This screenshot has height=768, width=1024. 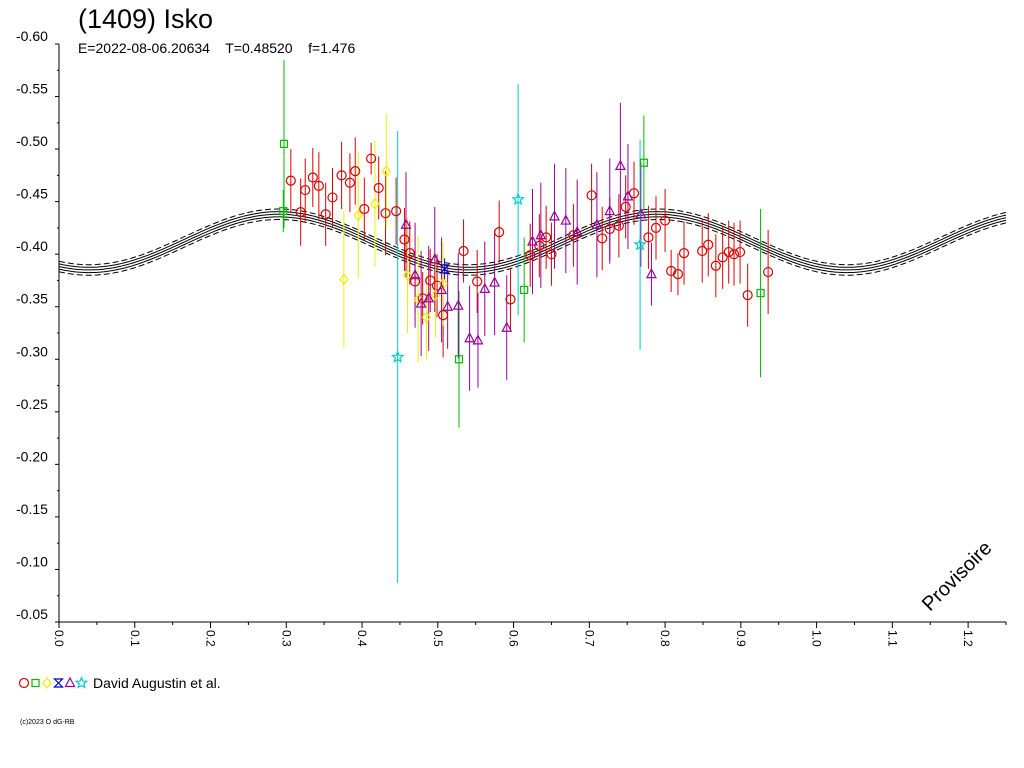 What do you see at coordinates (32, 351) in the screenshot?
I see `y-tick-label: -0.30` at bounding box center [32, 351].